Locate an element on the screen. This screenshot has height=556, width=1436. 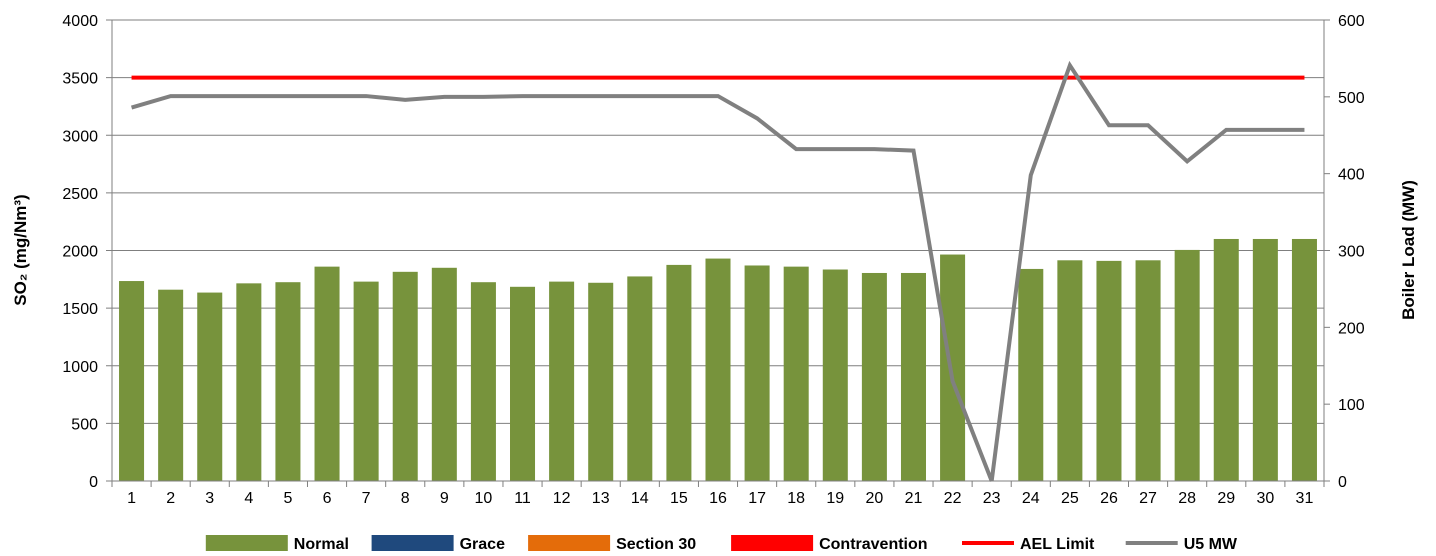
x-tick-label: 27 is located at coordinates (1148, 498).